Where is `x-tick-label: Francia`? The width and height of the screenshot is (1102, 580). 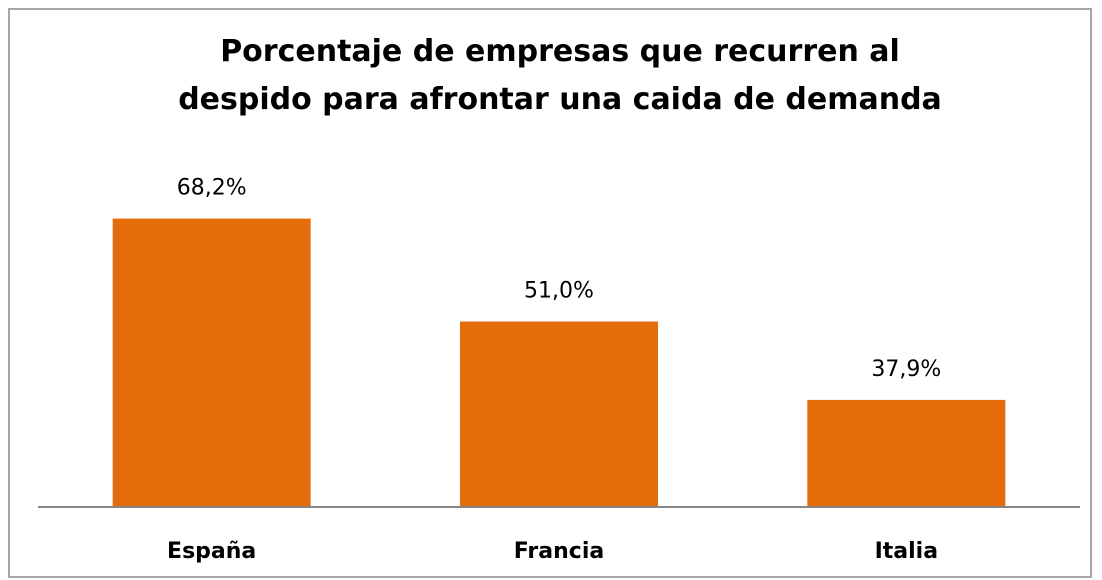
x-tick-label: Francia is located at coordinates (559, 551).